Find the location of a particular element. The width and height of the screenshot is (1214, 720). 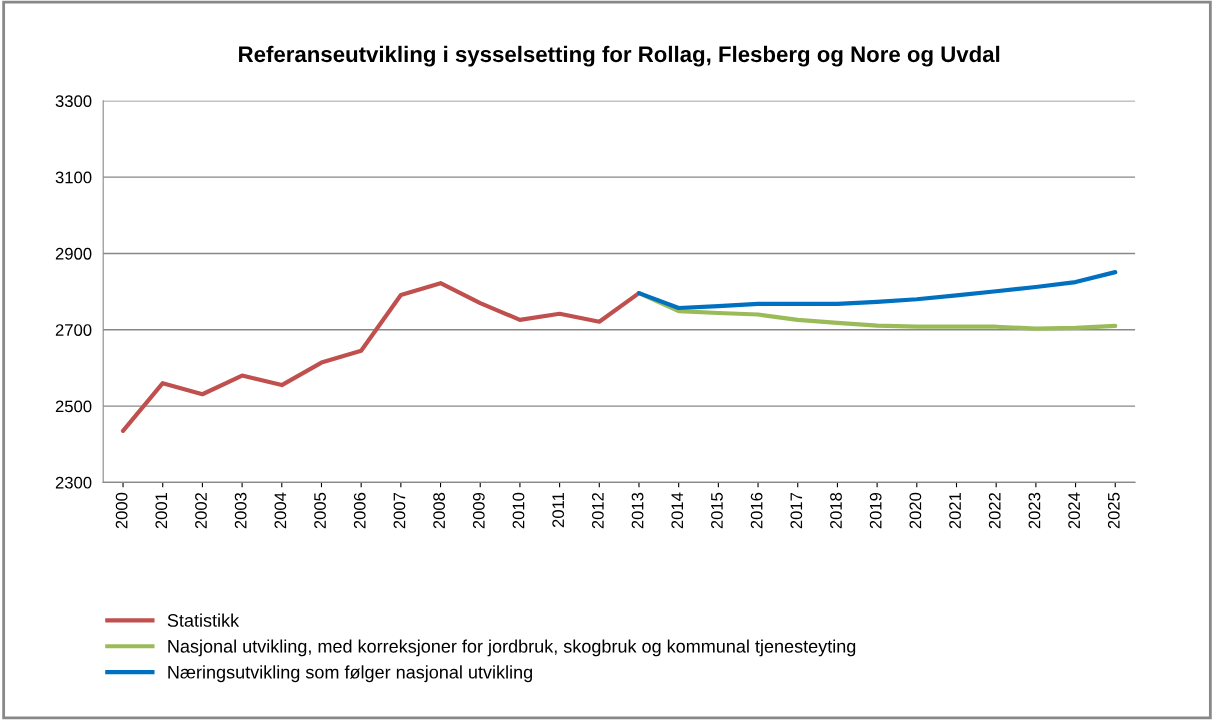

x-tick-label: 2016 is located at coordinates (756, 510).